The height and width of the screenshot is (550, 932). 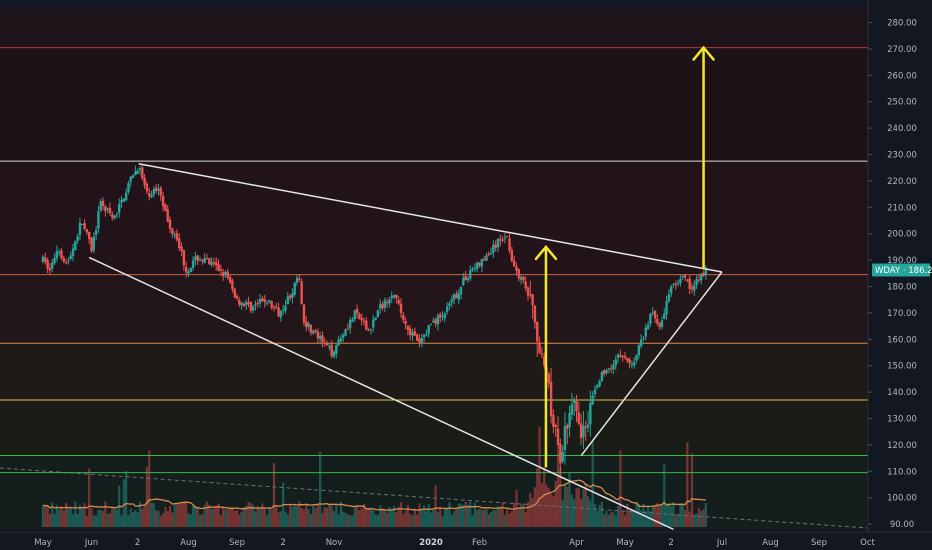 I want to click on x-tick-label: Jun, so click(x=91, y=543).